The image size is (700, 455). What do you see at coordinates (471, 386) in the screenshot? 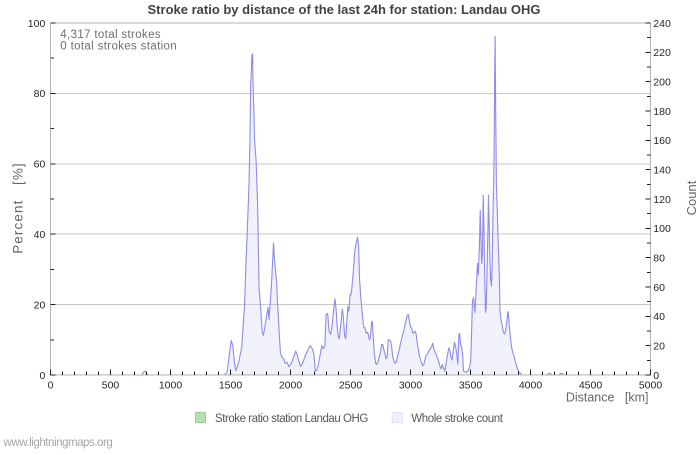
I see `svg-text: 3500` at bounding box center [471, 386].